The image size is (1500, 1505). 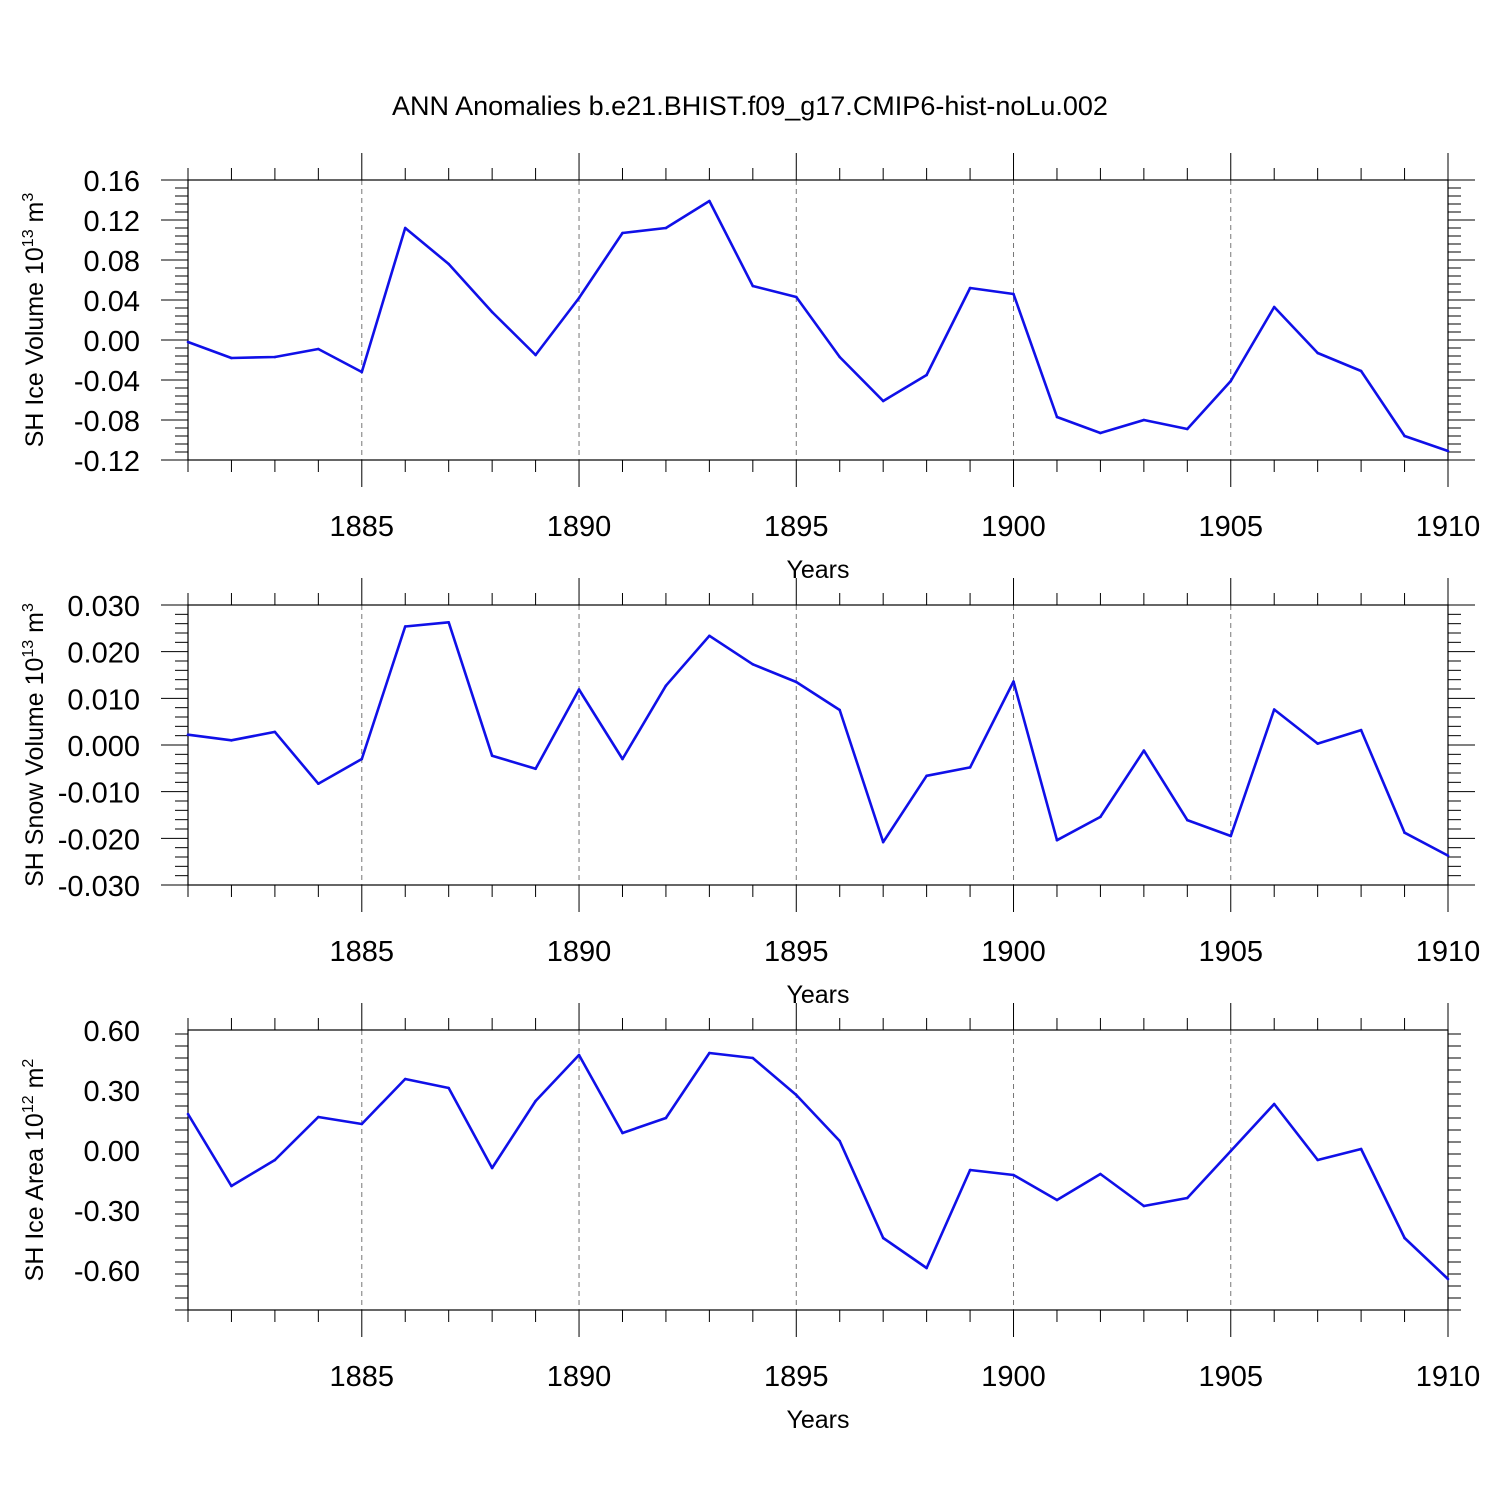 What do you see at coordinates (112, 182) in the screenshot?
I see `y-tick-label: 0.16` at bounding box center [112, 182].